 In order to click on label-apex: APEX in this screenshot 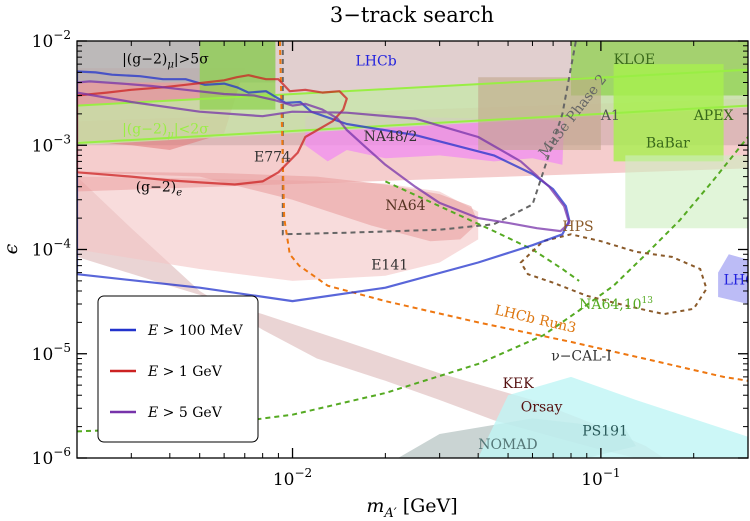, I will do `click(713, 116)`.